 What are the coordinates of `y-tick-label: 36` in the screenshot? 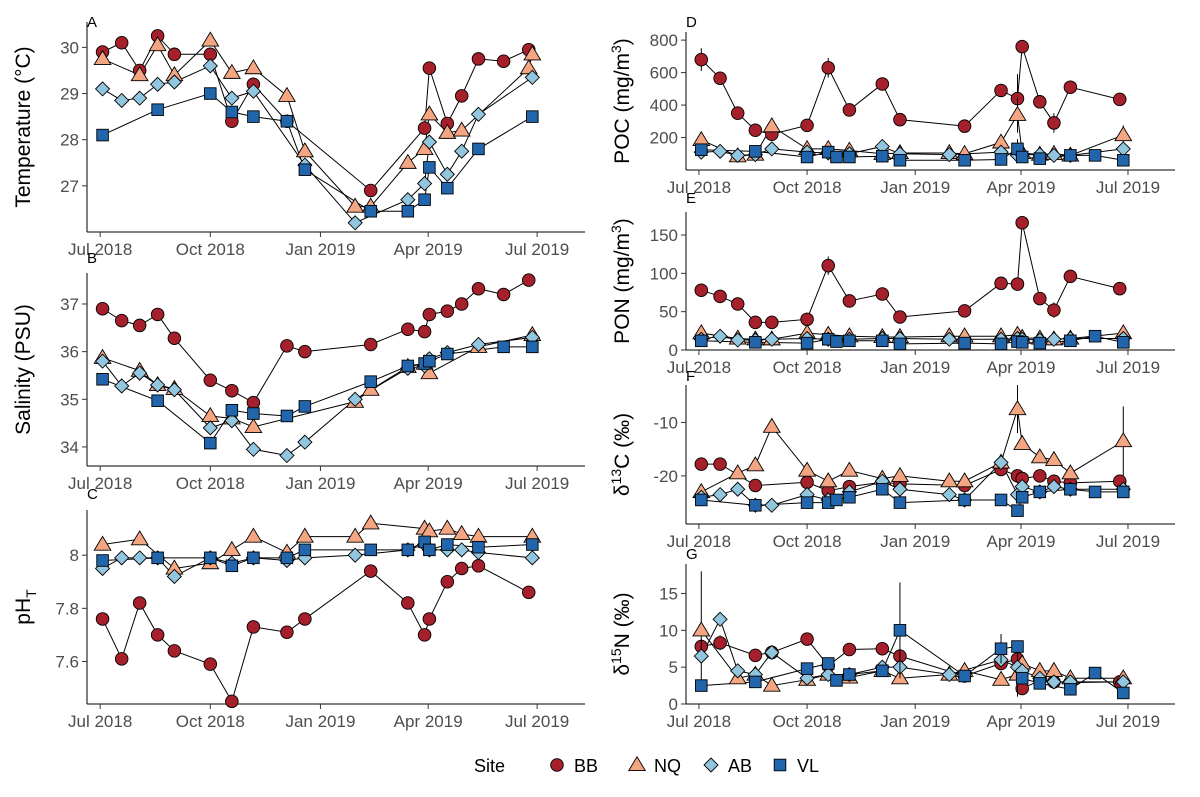 It's located at (69, 352).